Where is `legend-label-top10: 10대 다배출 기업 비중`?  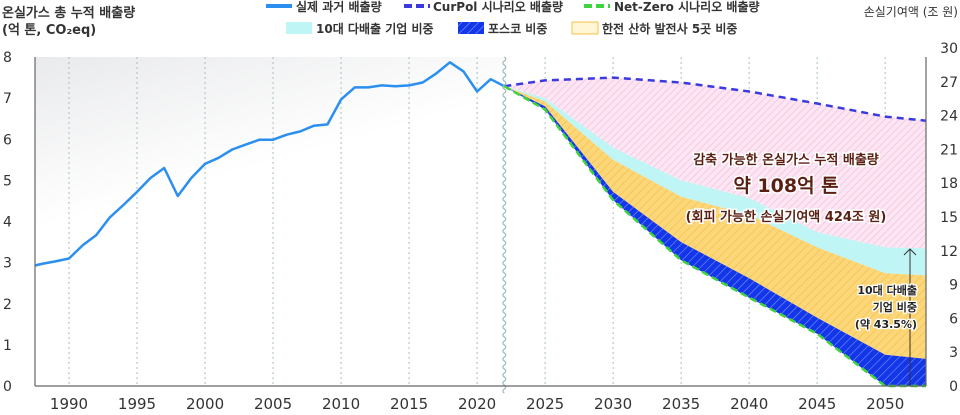
legend-label-top10: 10대 다배출 기업 비중 is located at coordinates (375, 28).